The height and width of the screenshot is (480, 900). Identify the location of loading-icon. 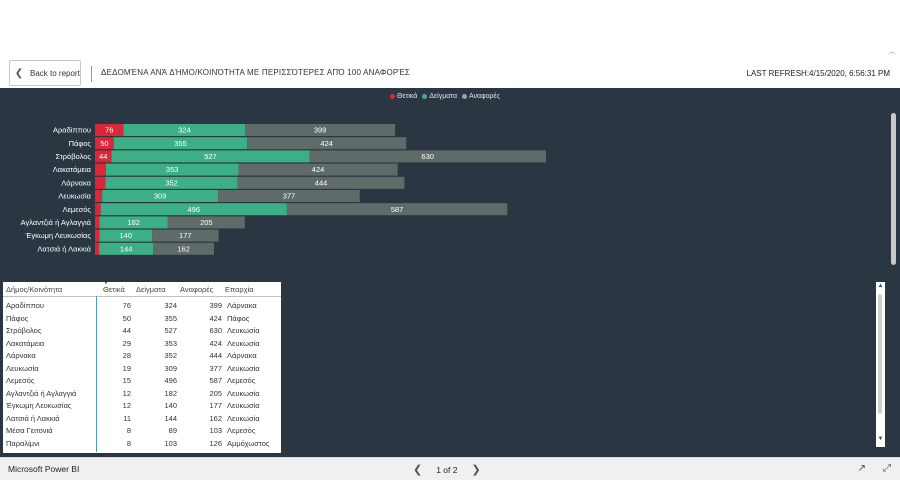
(892, 55).